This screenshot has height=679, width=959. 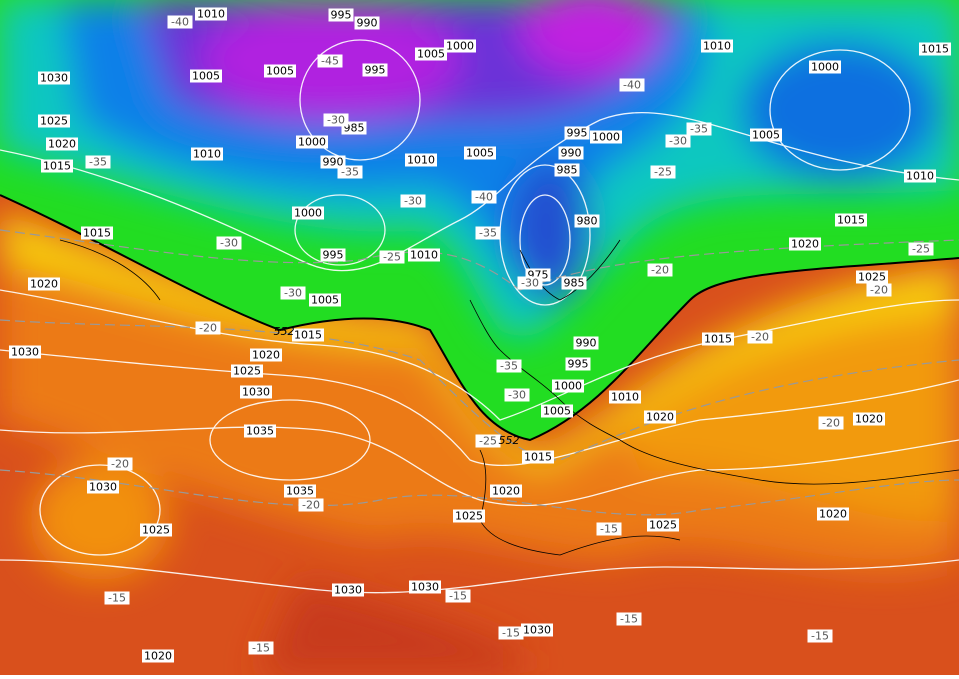 I want to click on pressure-label: 1035, so click(x=260, y=431).